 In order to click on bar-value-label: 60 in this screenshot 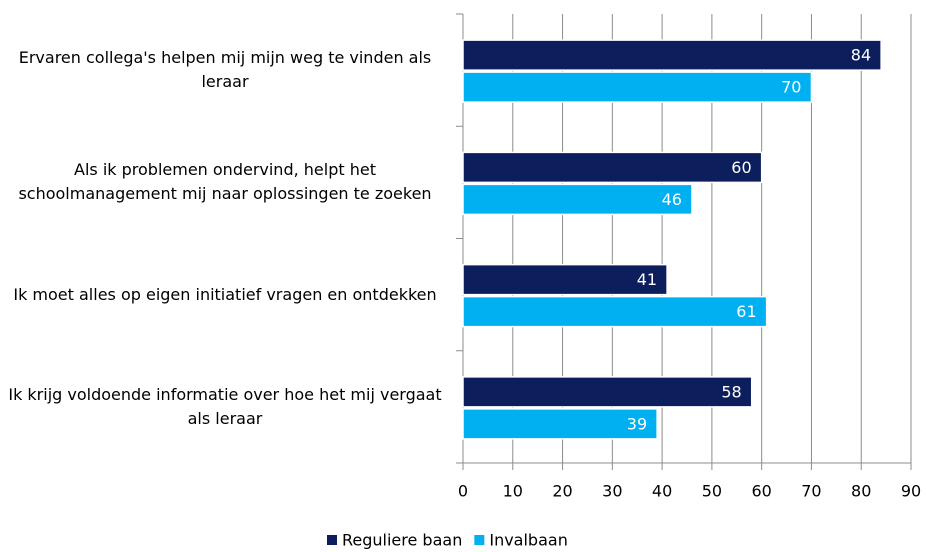, I will do `click(741, 167)`.